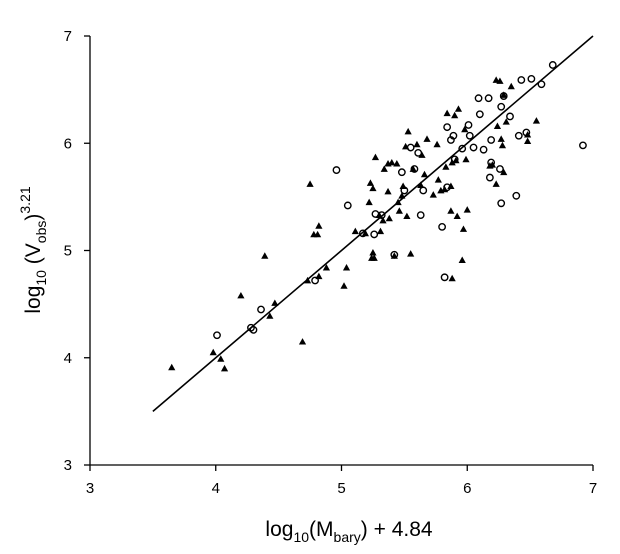  What do you see at coordinates (33, 249) in the screenshot?
I see `y-axis-title: log10 (Vobs)3.21` at bounding box center [33, 249].